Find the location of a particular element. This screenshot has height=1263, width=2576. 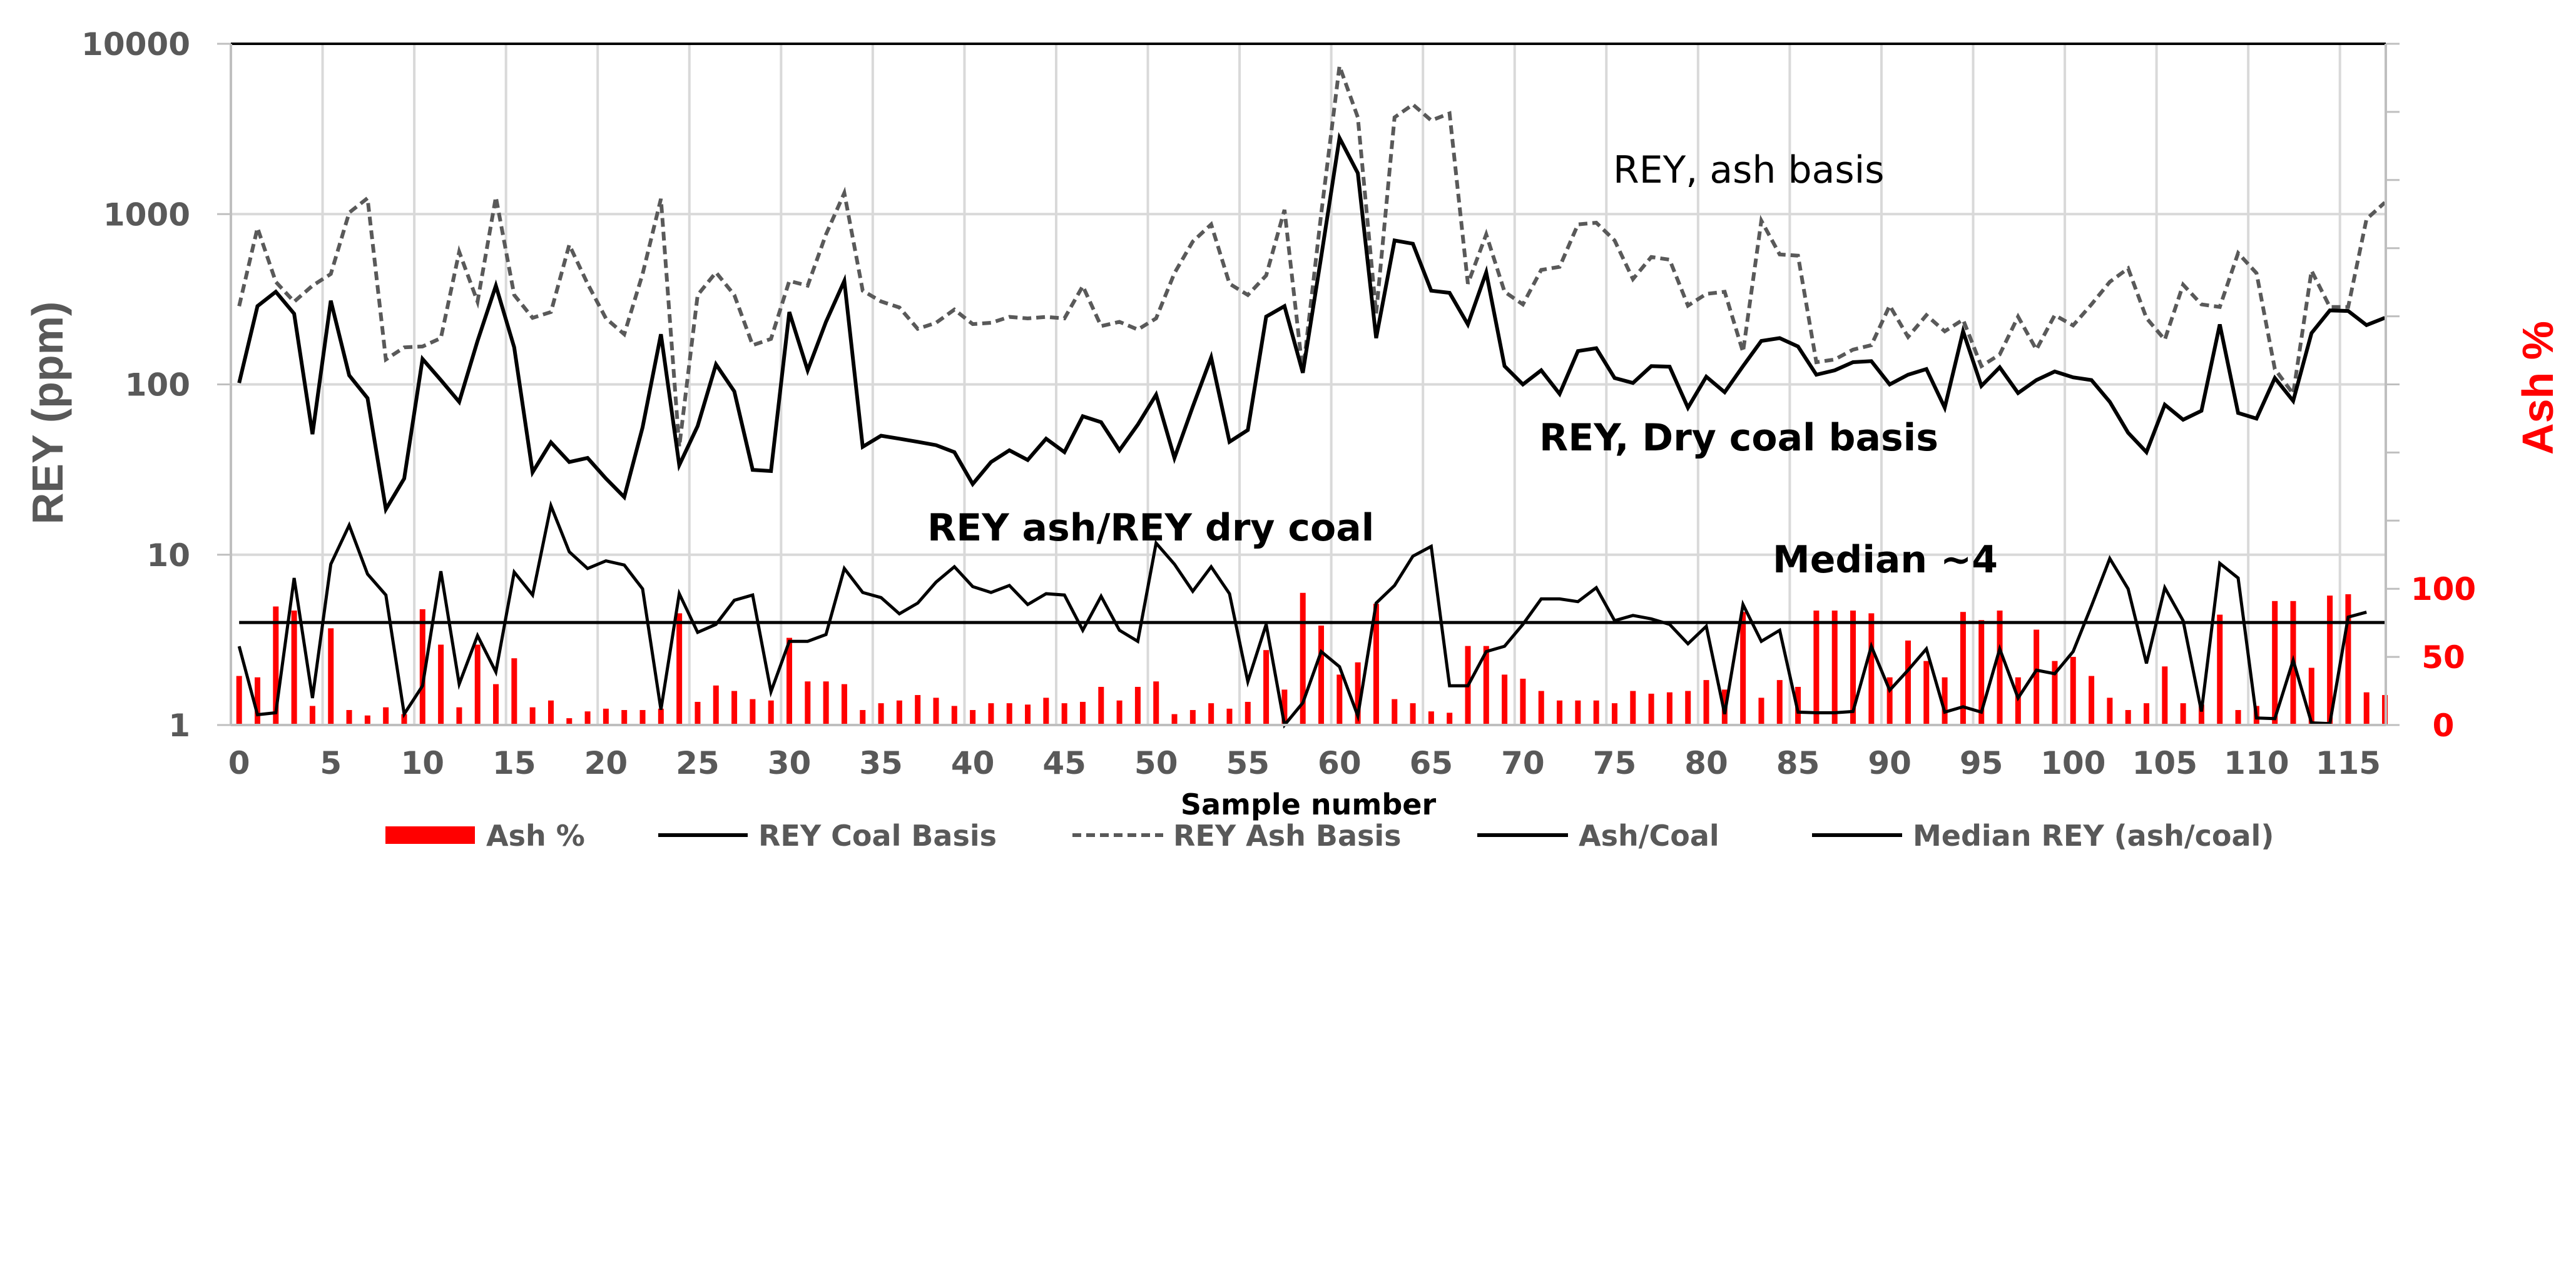

x-tick-label: 70 is located at coordinates (1523, 763).